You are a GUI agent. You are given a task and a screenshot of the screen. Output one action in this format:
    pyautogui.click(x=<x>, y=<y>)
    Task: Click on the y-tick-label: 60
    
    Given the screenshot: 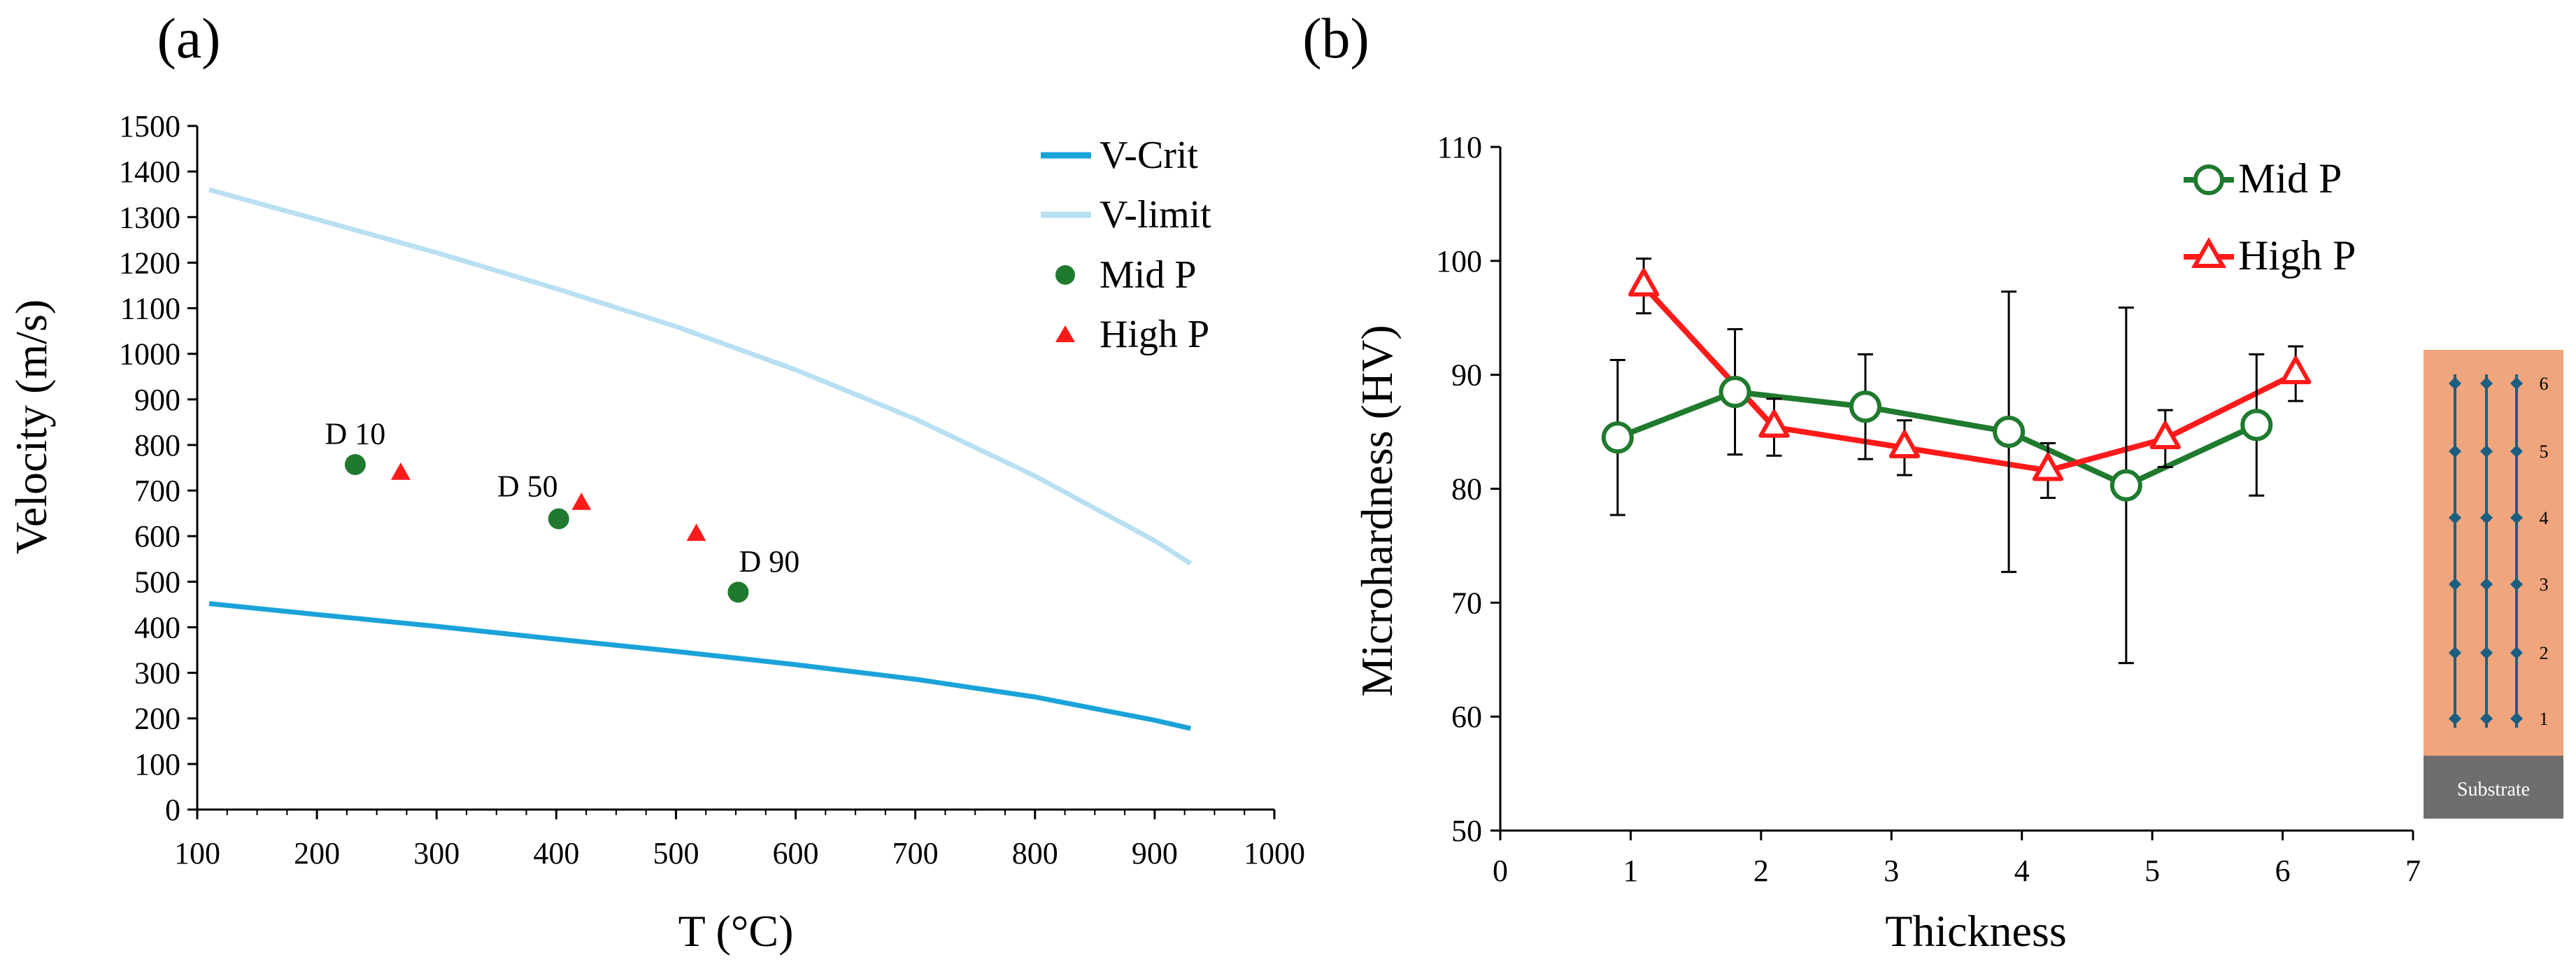 What is the action you would take?
    pyautogui.click(x=1466, y=717)
    